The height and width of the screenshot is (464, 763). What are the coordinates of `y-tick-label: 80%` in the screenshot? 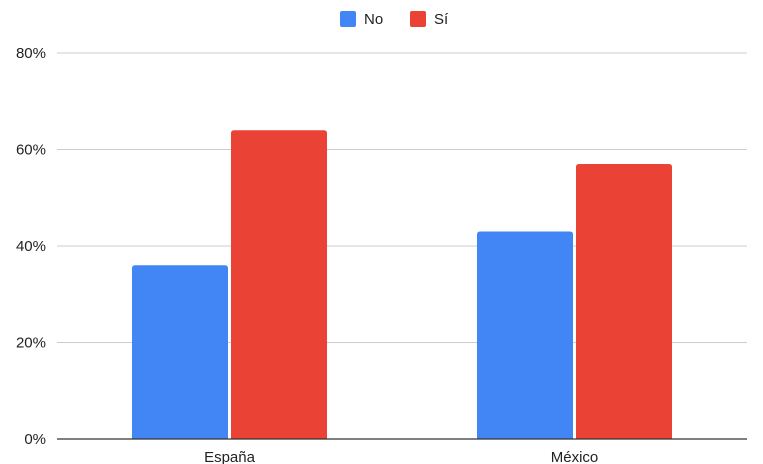 It's located at (31, 53).